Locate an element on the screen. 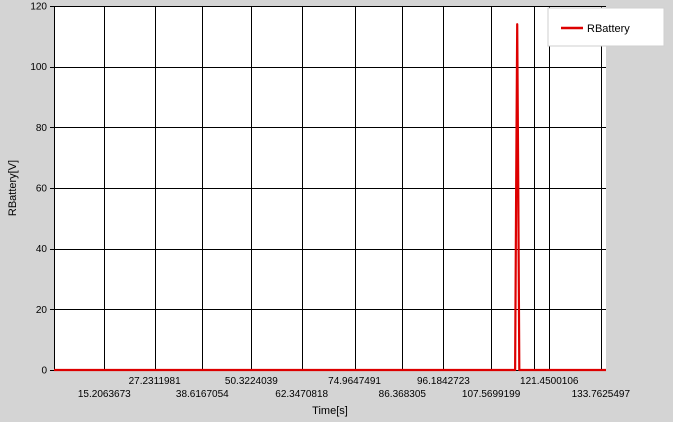 This screenshot has height=422, width=673. y-axis-label: RBattery[V] is located at coordinates (13, 188).